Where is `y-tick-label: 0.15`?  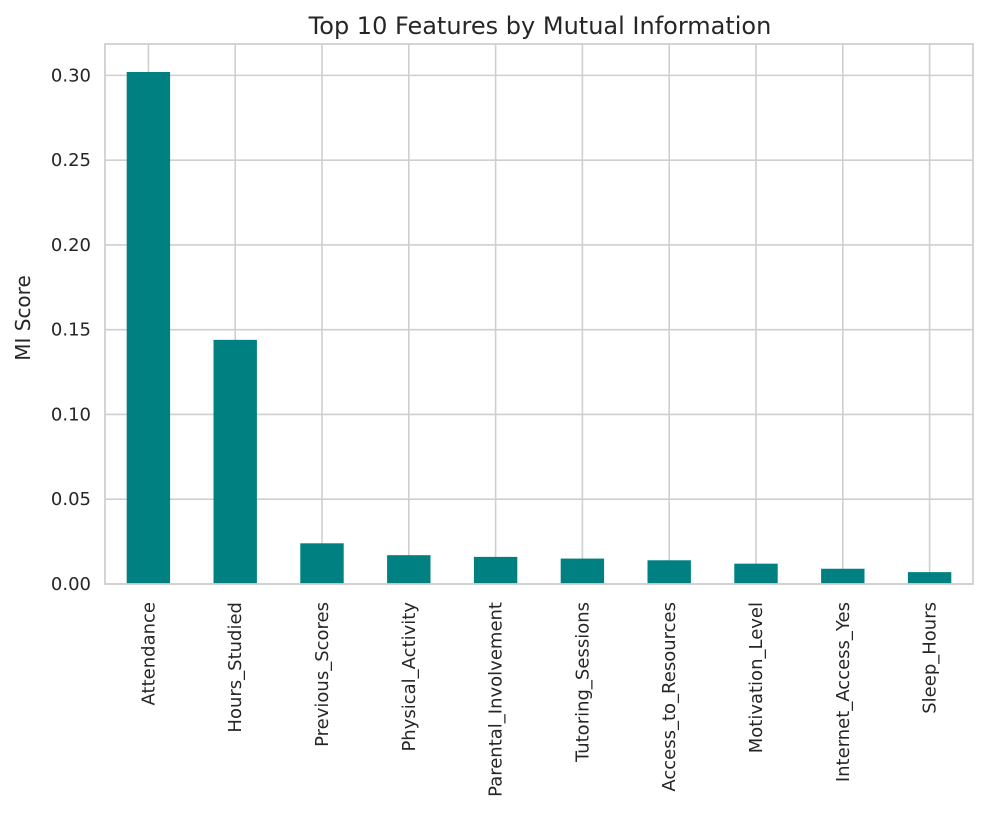 y-tick-label: 0.15 is located at coordinates (71, 330).